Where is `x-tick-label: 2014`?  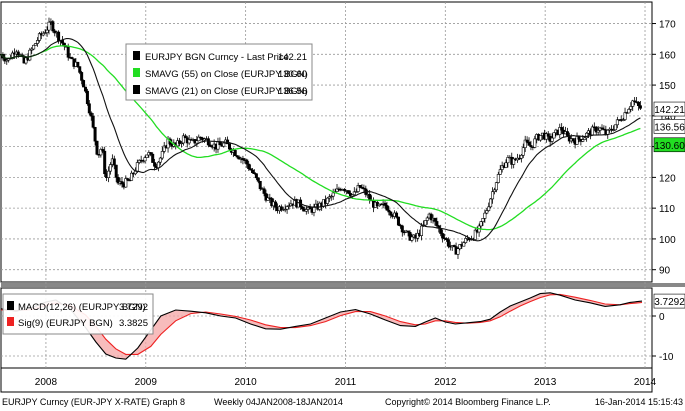 x-tick-label: 2014 is located at coordinates (645, 382).